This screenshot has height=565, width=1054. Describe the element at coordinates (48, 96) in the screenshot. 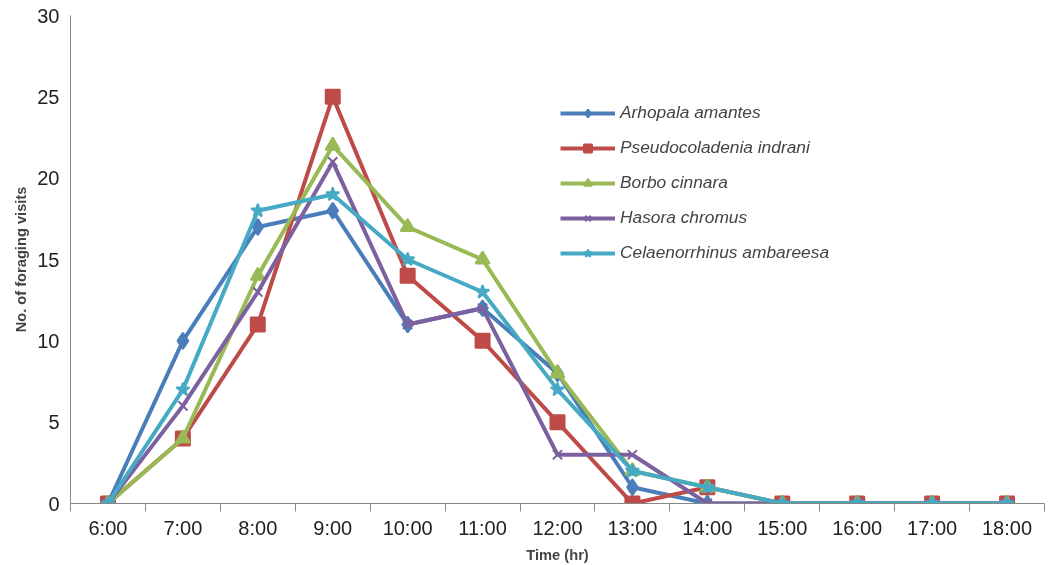

I see `y-tick-label: 25` at that location.